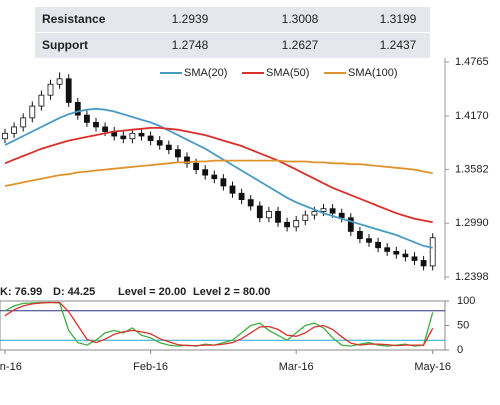 The height and width of the screenshot is (405, 500). What do you see at coordinates (74, 19) in the screenshot?
I see `table-cell: Resistance` at bounding box center [74, 19].